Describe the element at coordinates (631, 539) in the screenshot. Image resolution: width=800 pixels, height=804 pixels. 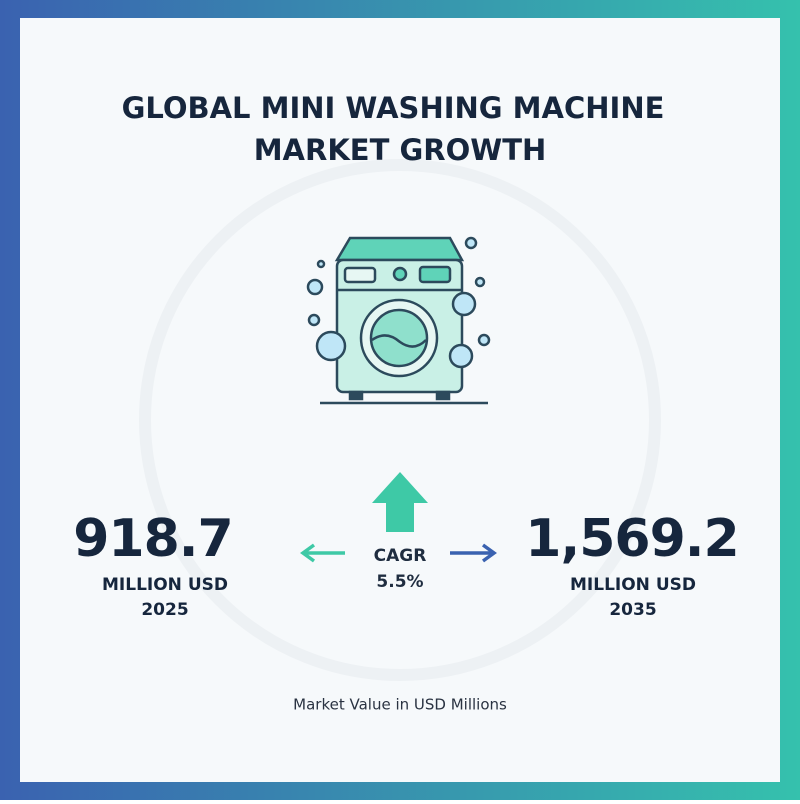
I see `end-value: 1,569.2` at that location.